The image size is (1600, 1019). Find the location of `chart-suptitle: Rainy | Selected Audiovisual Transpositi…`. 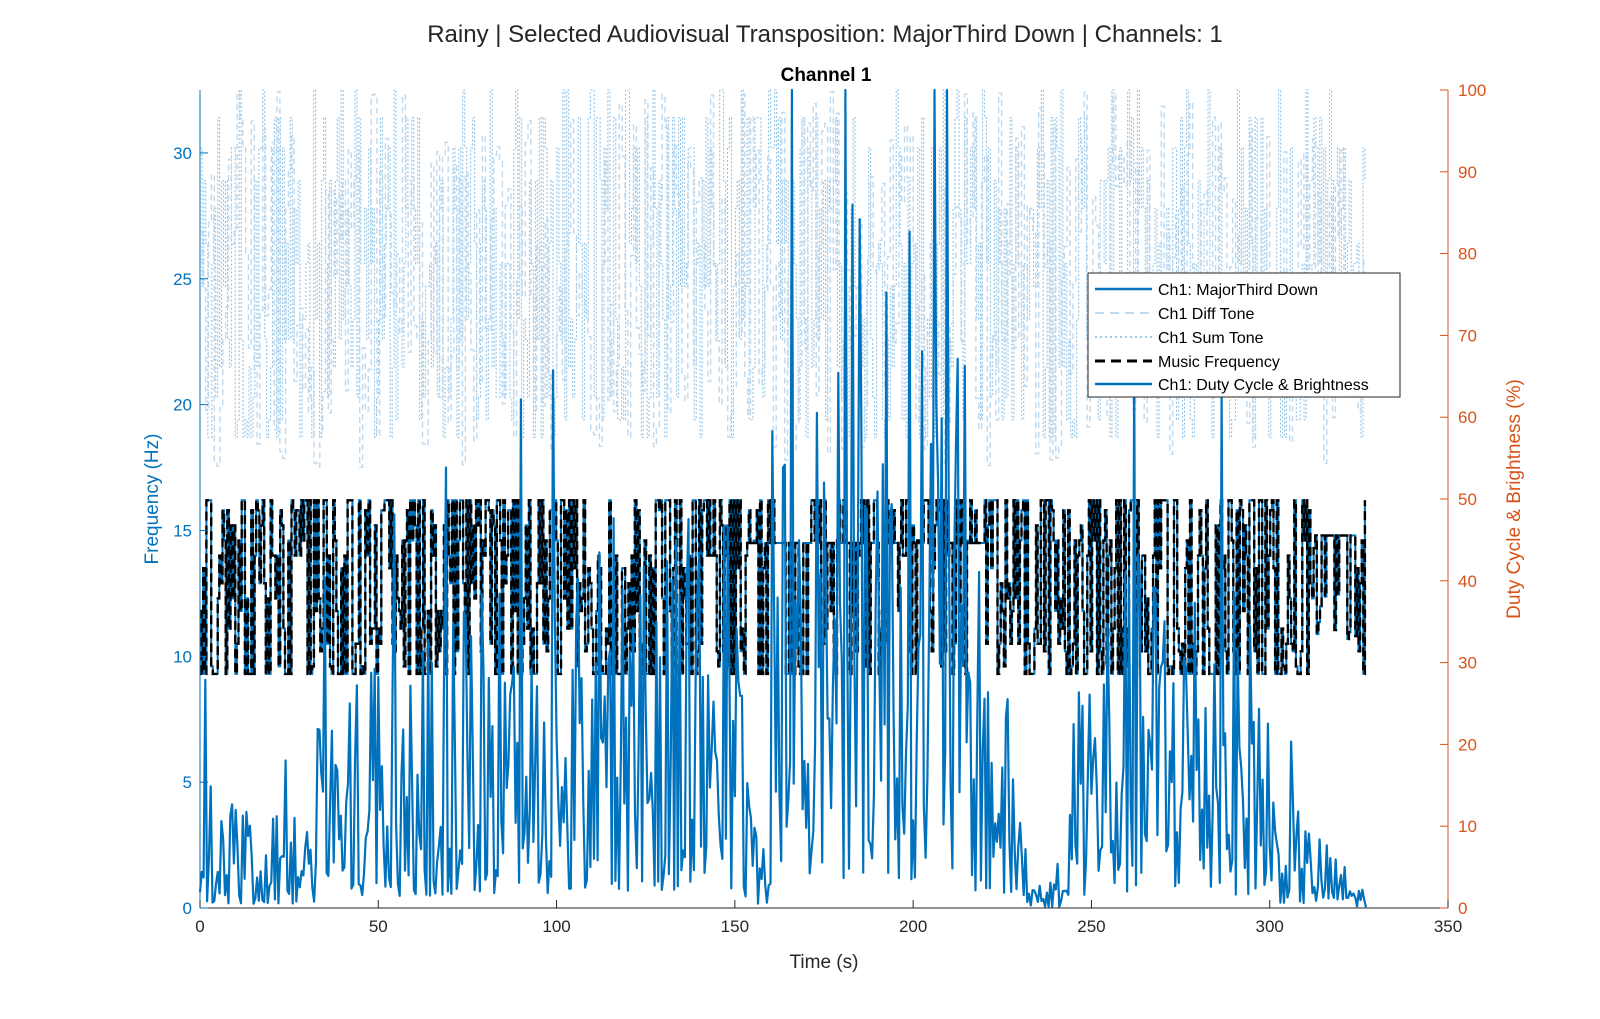

chart-suptitle: Rainy | Selected Audiovisual Transpositi… is located at coordinates (825, 34).